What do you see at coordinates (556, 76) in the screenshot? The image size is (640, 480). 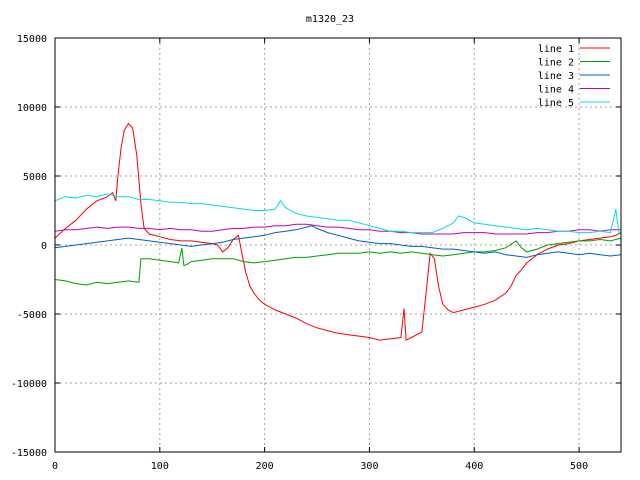 I see `legend-label-3: line 3` at bounding box center [556, 76].